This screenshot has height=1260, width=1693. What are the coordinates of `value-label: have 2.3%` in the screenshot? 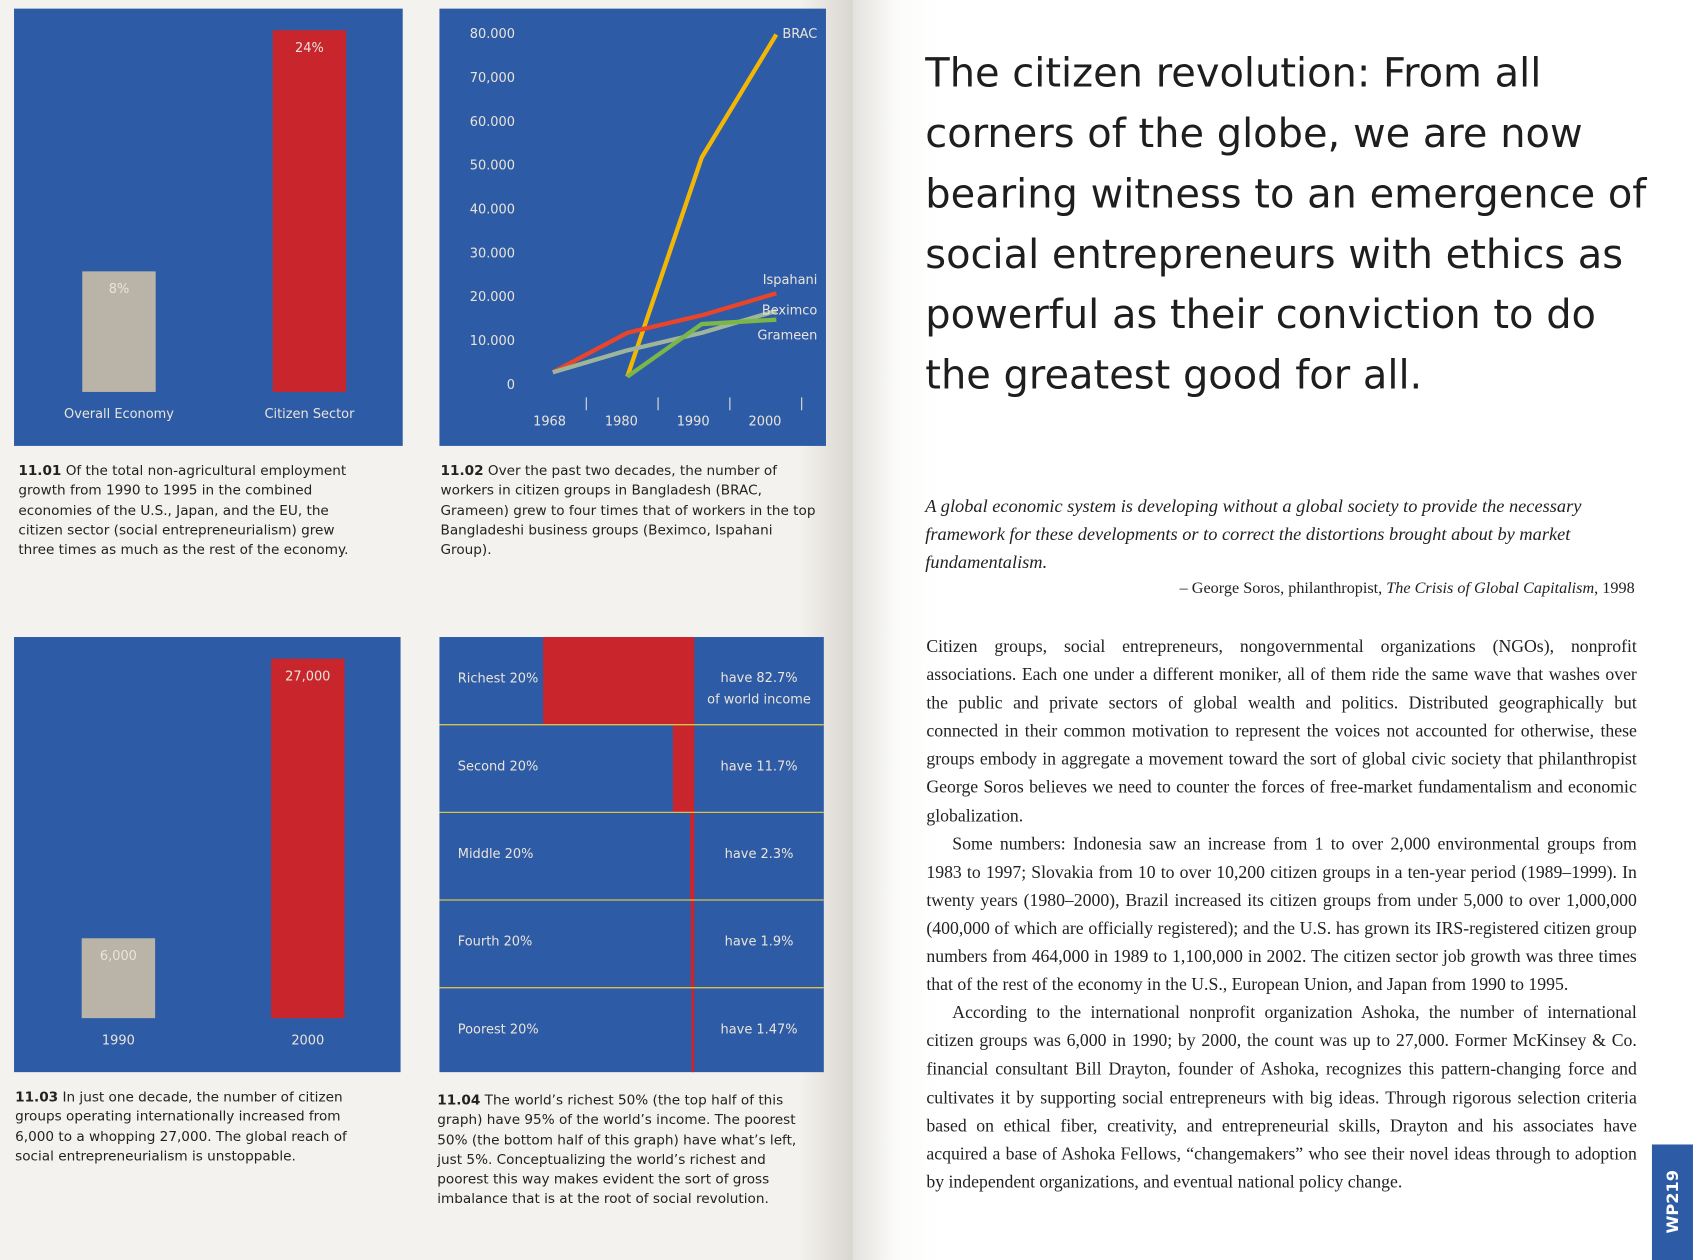 It's located at (759, 854).